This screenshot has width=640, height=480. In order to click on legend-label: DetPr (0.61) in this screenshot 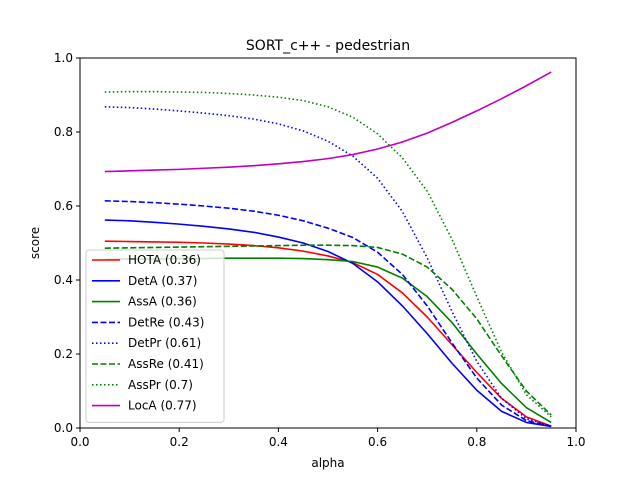, I will do `click(164, 343)`.